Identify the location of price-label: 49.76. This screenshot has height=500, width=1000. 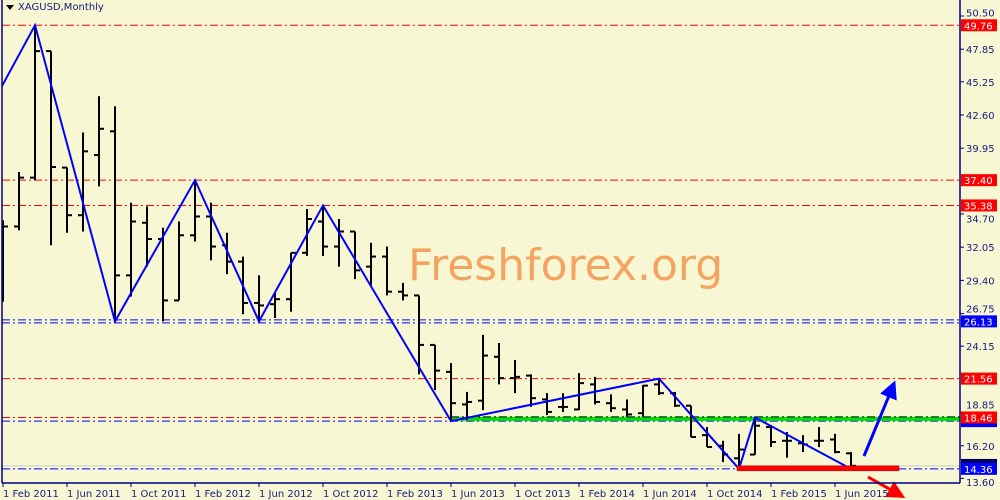
(978, 26).